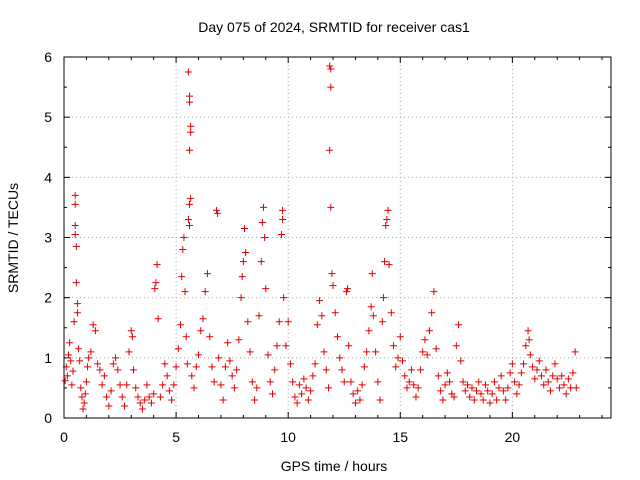 This screenshot has height=480, width=640. What do you see at coordinates (334, 466) in the screenshot?
I see `x-axis-label: GPS time / hours` at bounding box center [334, 466].